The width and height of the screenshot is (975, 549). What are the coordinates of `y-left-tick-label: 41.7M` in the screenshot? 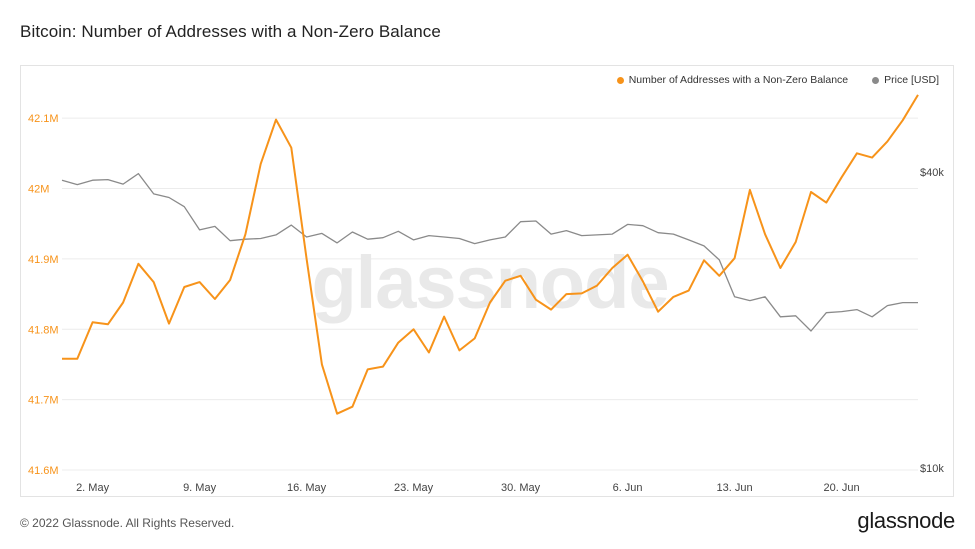 It's located at (43, 401).